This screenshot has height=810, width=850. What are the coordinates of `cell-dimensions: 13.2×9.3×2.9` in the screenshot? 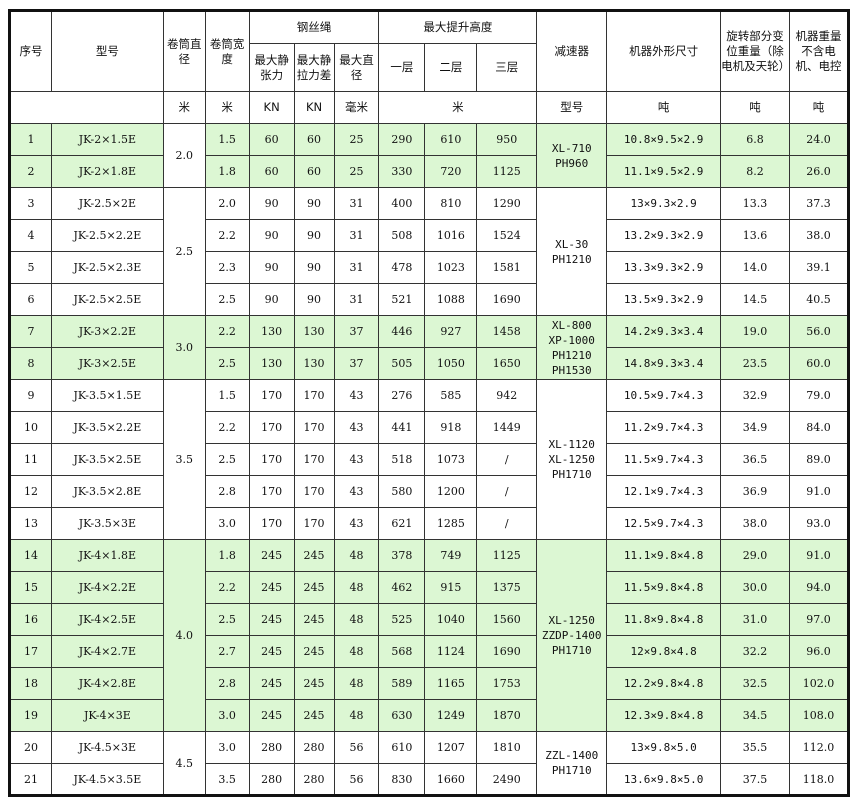 It's located at (664, 235).